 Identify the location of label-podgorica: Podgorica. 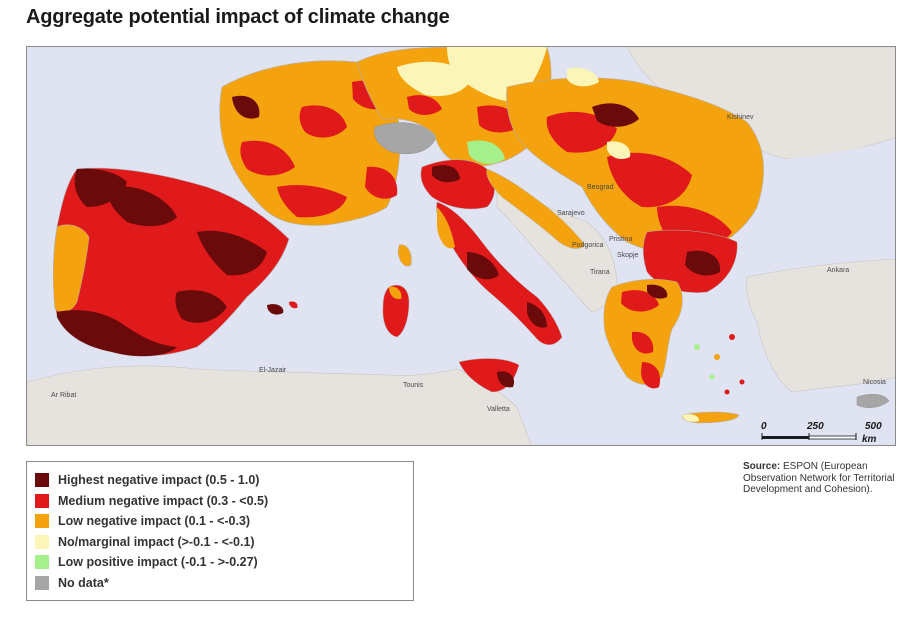
(588, 245).